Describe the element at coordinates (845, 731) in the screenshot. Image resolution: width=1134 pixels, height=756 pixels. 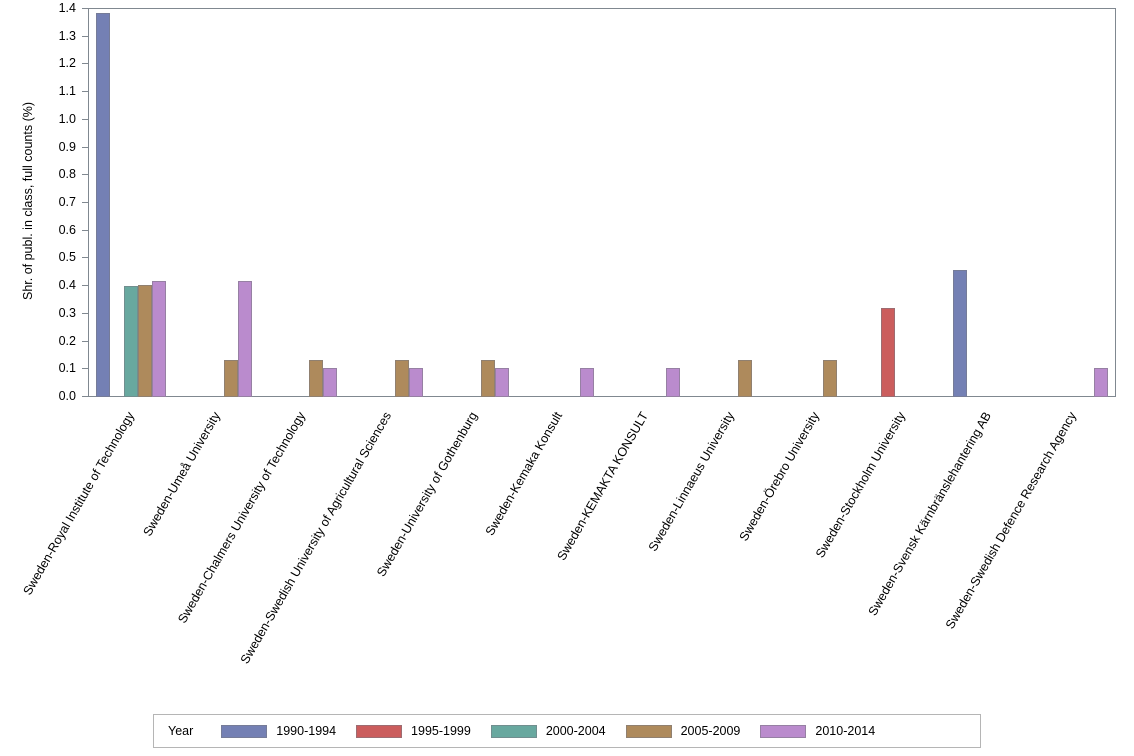
I see `legend-label: 2010-2014` at that location.